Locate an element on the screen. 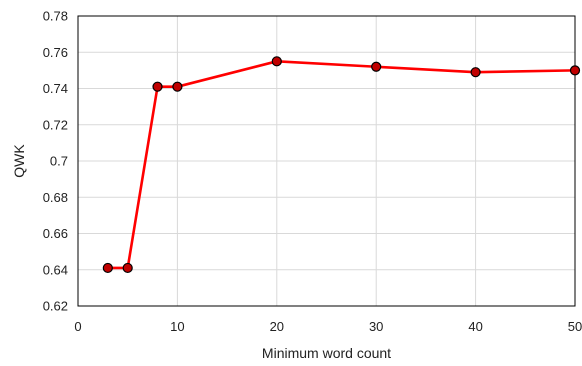 This screenshot has width=582, height=366. y-tick-label: 0.74 is located at coordinates (55, 88).